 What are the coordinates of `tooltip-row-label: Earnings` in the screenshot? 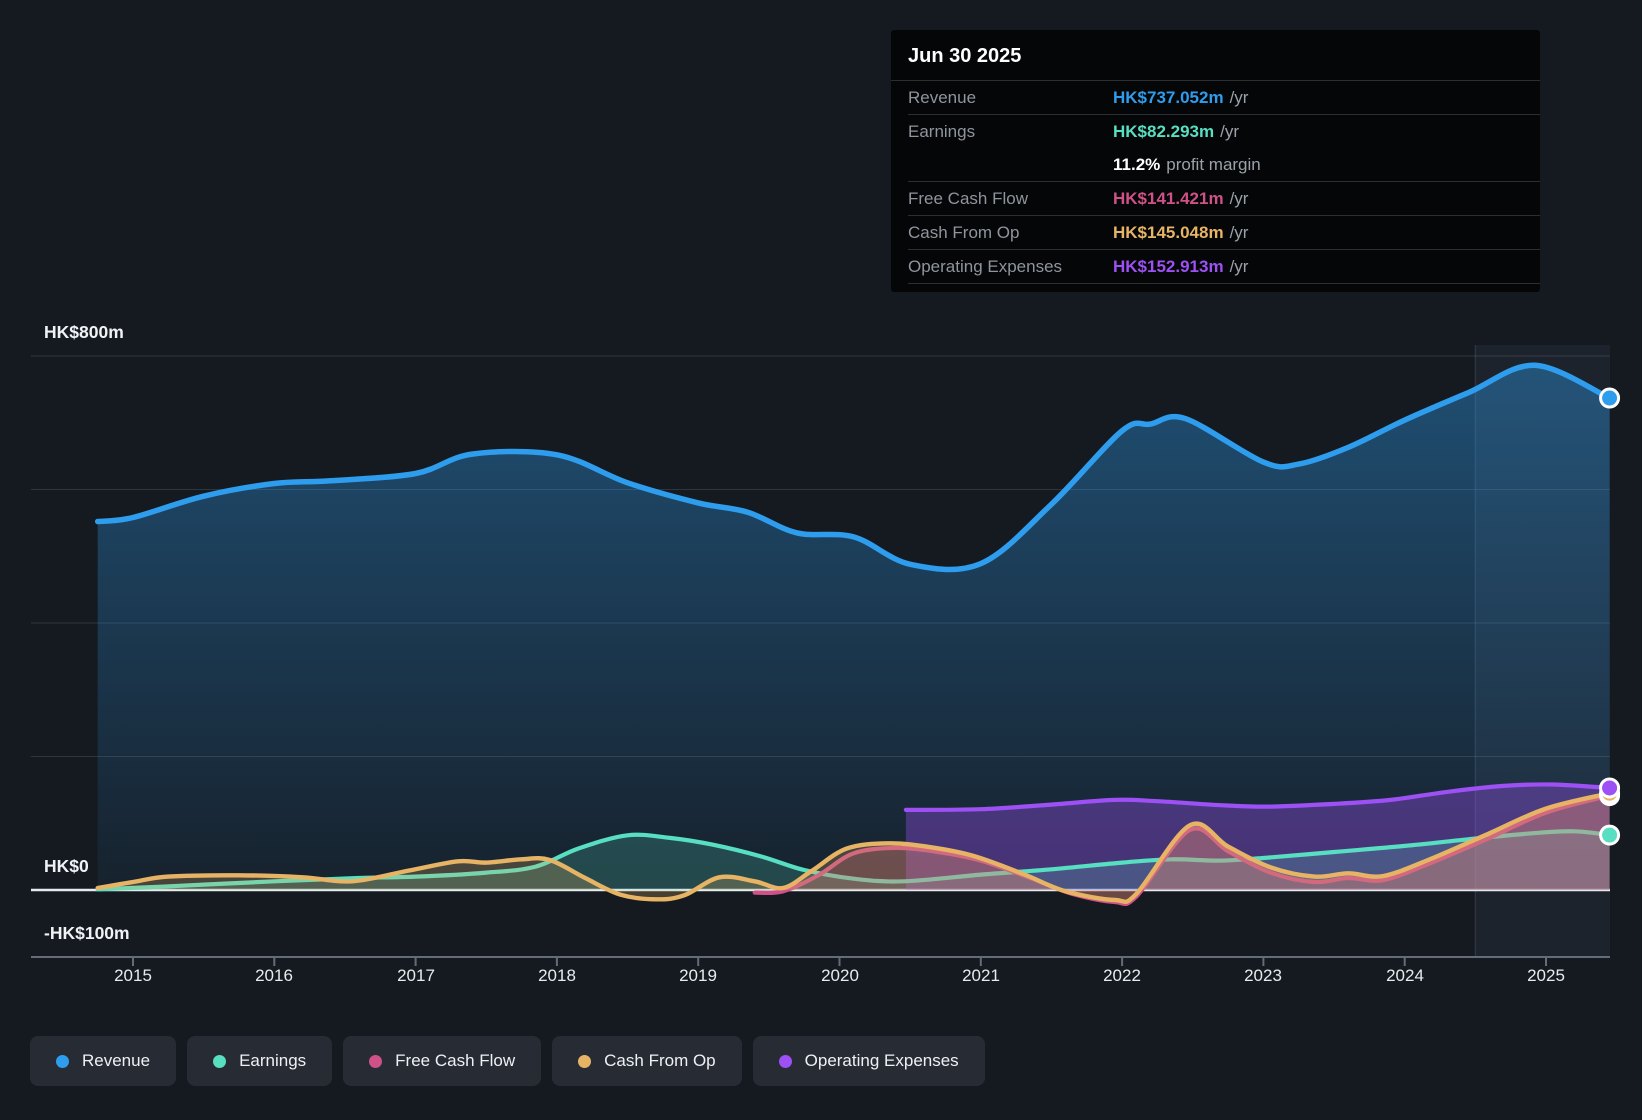 It's located at (942, 131).